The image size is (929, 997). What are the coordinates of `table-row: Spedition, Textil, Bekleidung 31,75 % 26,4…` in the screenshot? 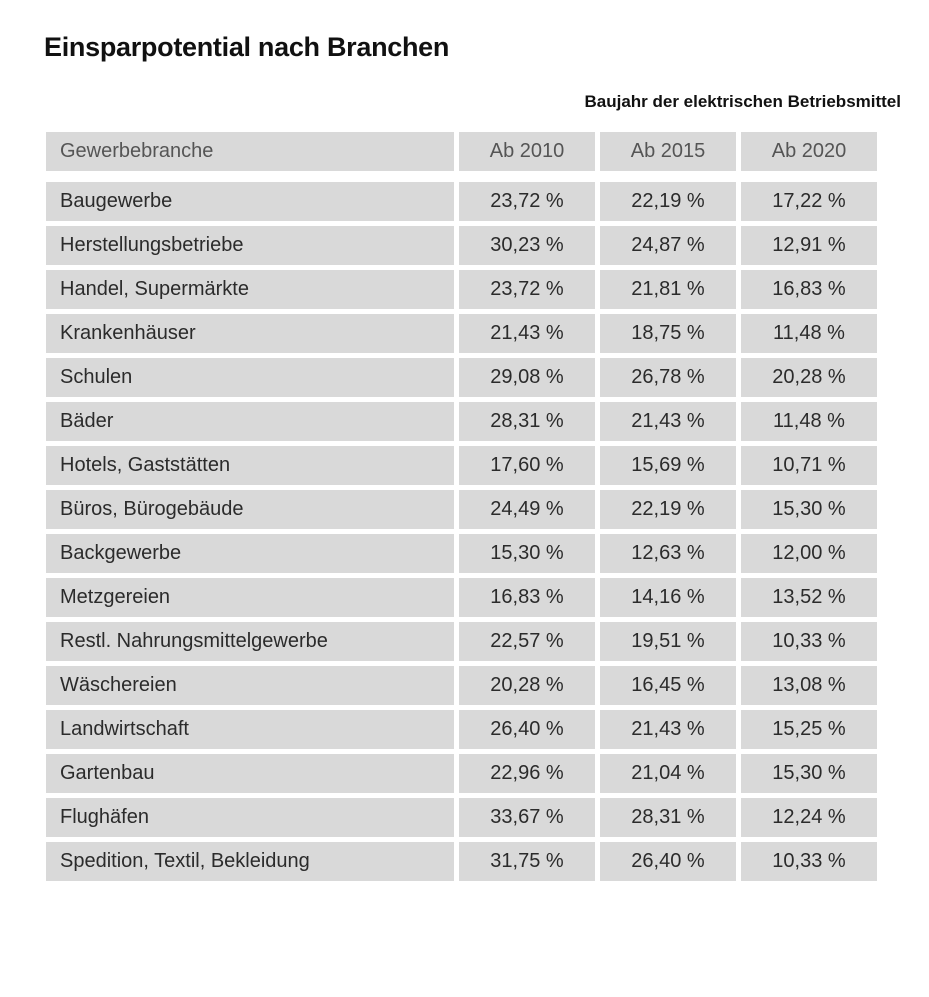 It's located at (461, 861).